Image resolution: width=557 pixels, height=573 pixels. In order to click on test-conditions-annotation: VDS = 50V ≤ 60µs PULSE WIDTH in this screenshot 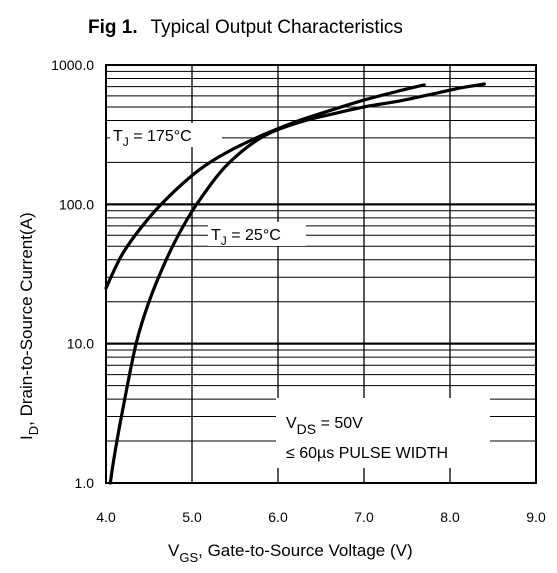, I will do `click(383, 433)`.